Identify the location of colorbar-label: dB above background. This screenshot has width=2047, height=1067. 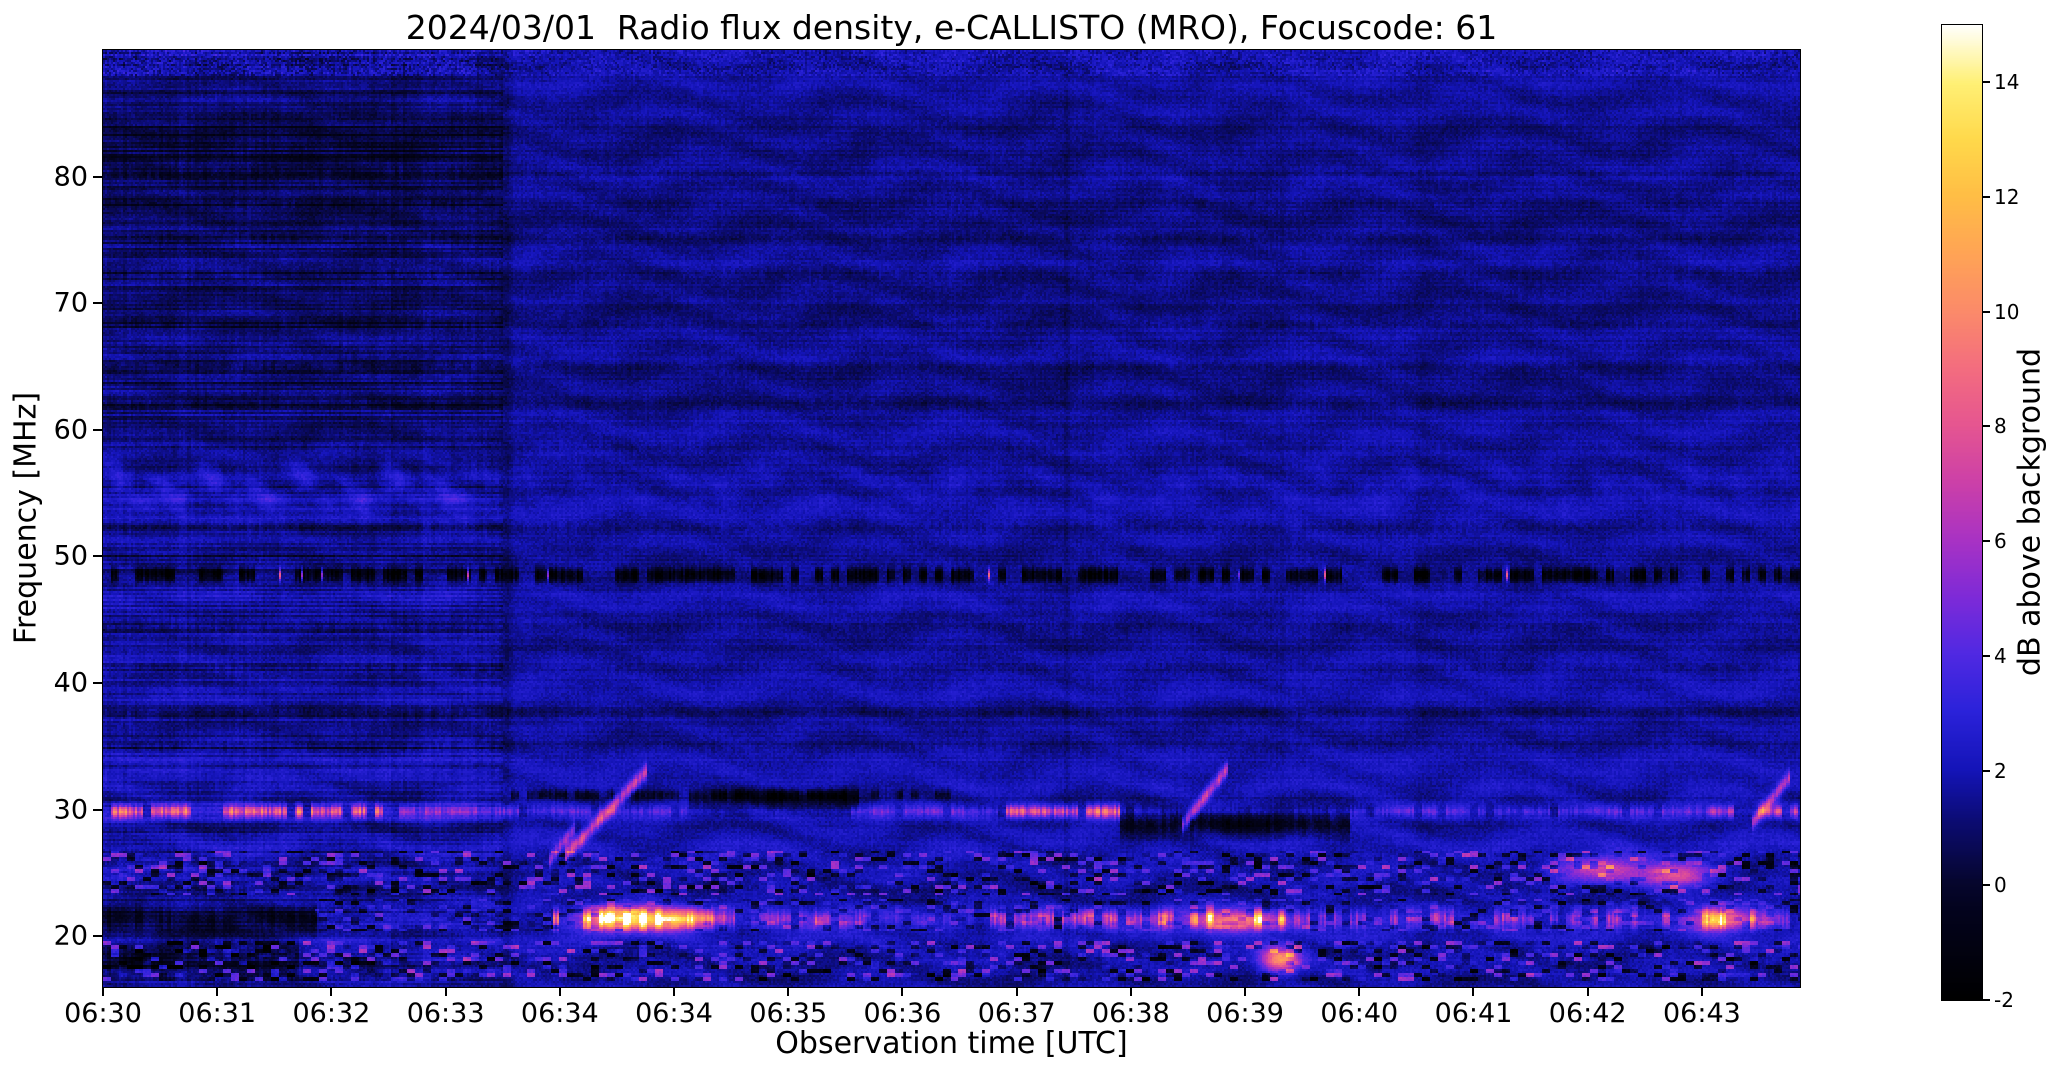
(2029, 512).